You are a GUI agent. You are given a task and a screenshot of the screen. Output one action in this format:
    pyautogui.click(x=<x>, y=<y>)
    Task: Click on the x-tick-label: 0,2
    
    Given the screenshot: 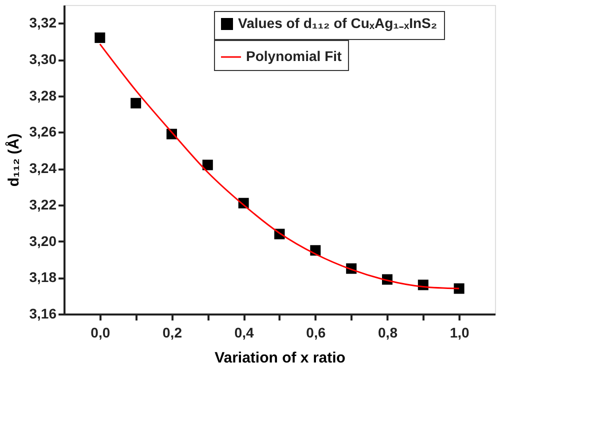 What is the action you would take?
    pyautogui.click(x=172, y=332)
    